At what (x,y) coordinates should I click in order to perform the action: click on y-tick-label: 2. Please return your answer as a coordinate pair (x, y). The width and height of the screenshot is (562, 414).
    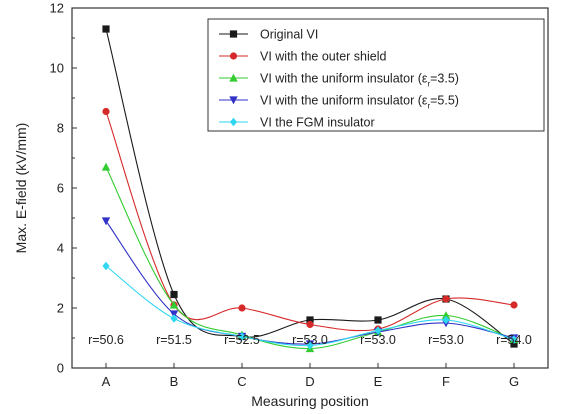
    Looking at the image, I should click on (60, 308).